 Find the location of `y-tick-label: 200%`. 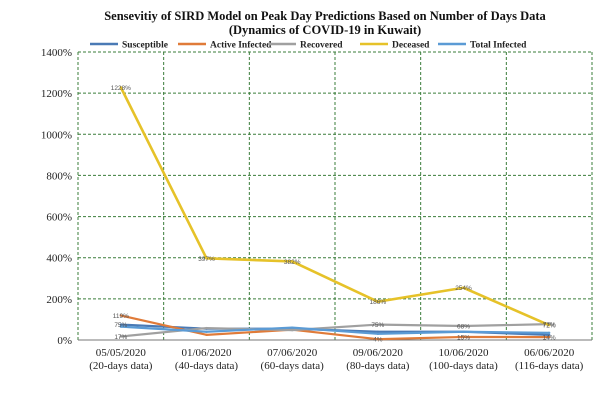

y-tick-label: 200% is located at coordinates (59, 300).